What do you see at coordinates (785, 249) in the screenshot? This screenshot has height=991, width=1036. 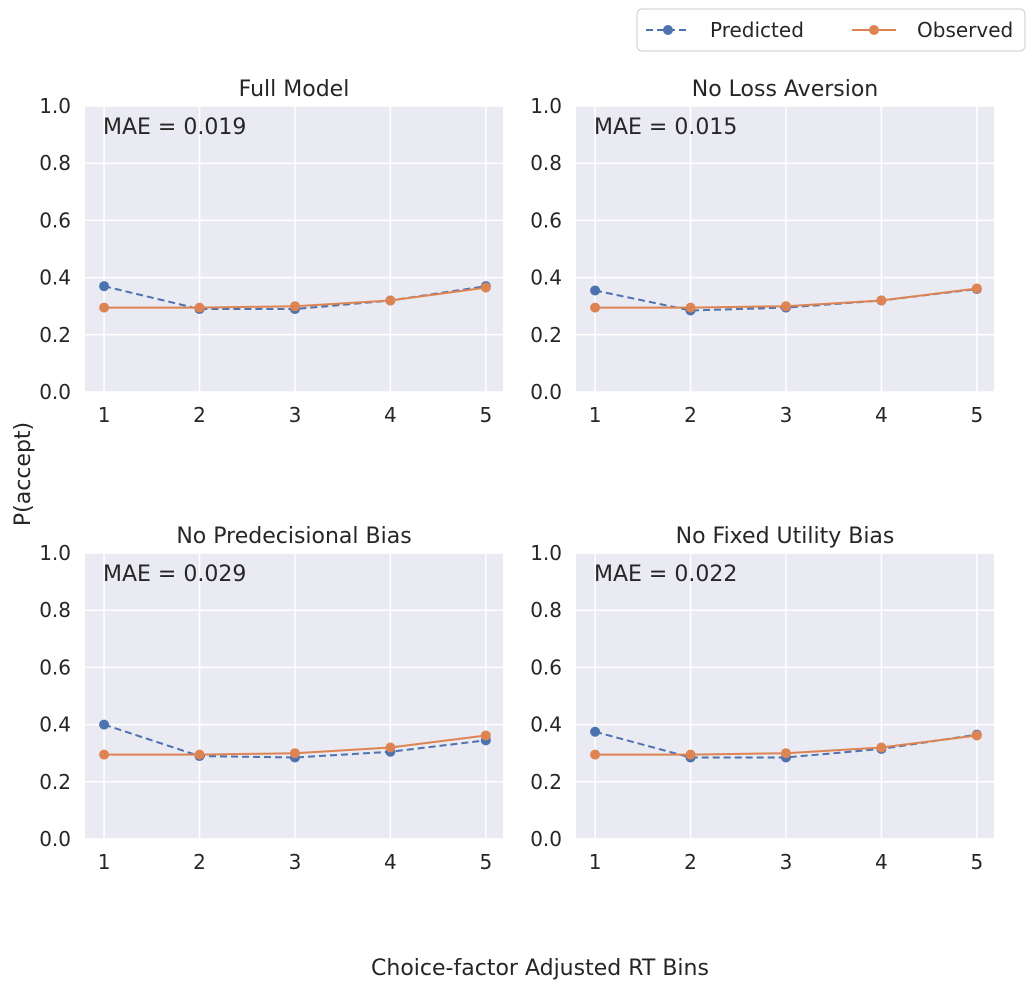 I see `panel-2-background` at bounding box center [785, 249].